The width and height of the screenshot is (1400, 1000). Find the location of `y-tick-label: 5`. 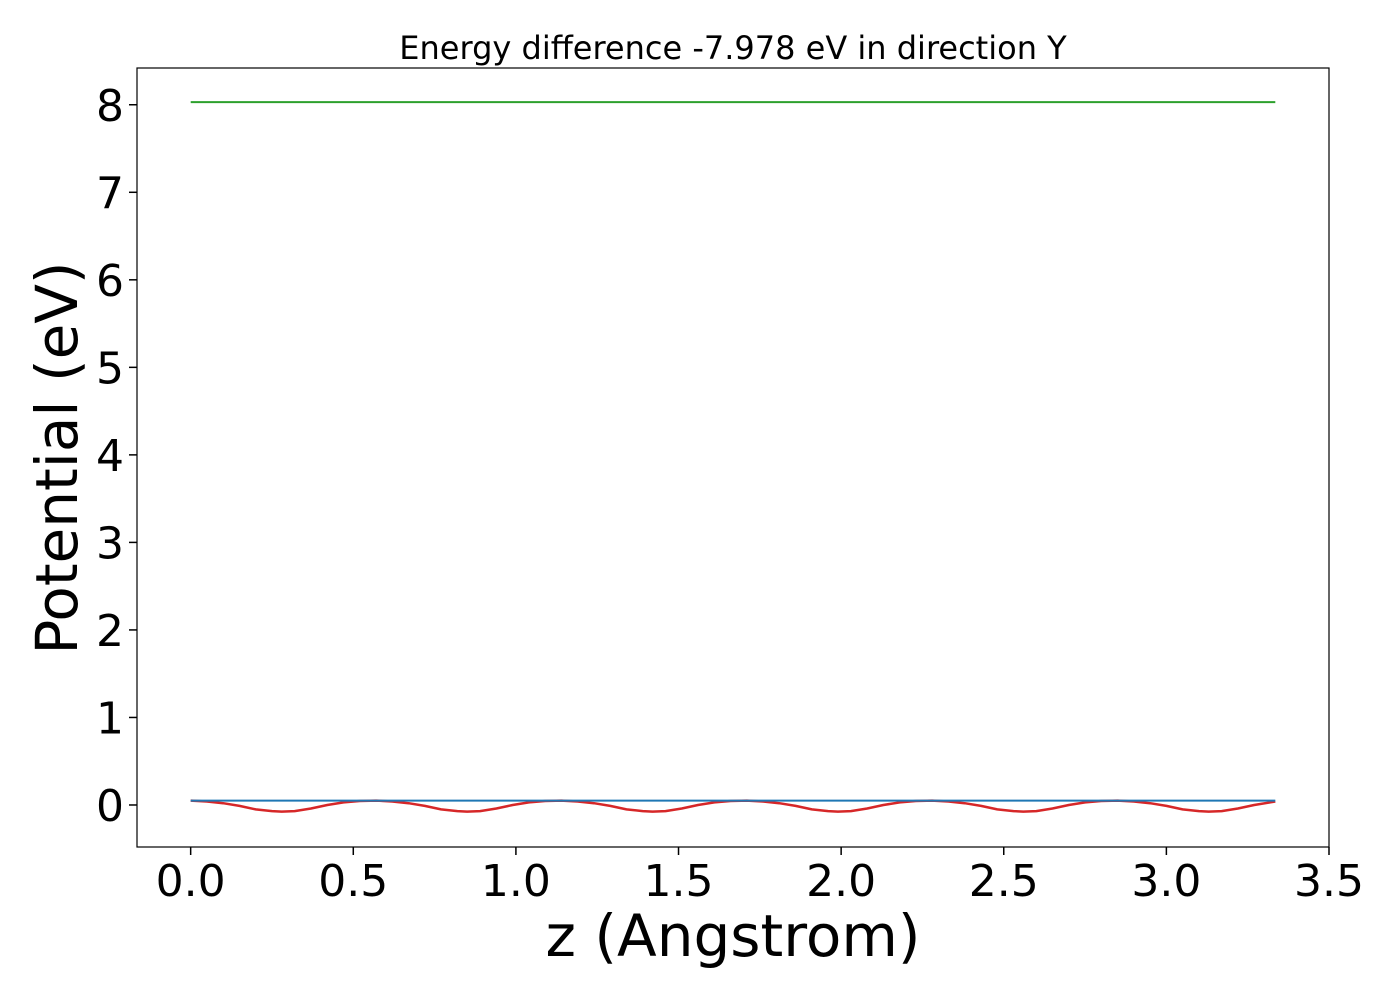

y-tick-label: 5 is located at coordinates (110, 368).